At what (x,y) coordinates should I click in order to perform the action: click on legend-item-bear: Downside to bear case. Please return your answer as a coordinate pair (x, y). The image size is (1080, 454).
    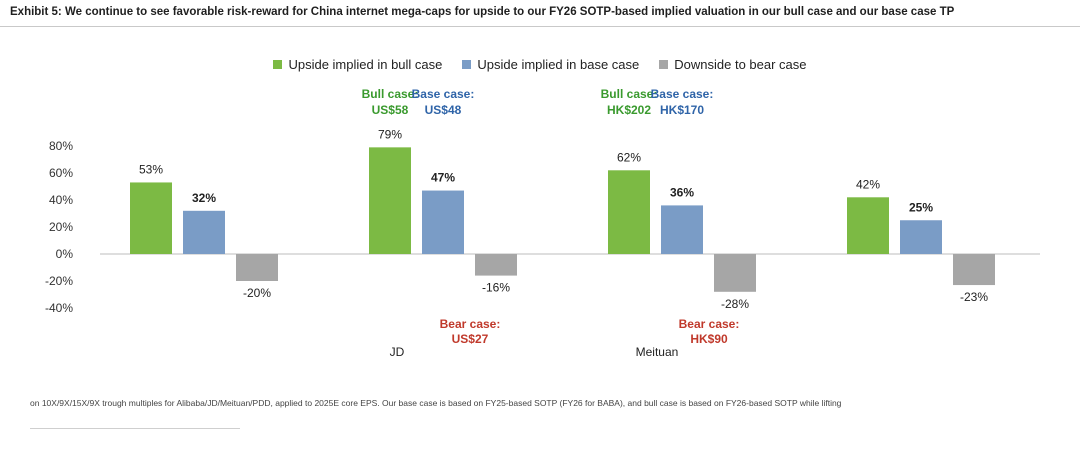
    Looking at the image, I should click on (733, 64).